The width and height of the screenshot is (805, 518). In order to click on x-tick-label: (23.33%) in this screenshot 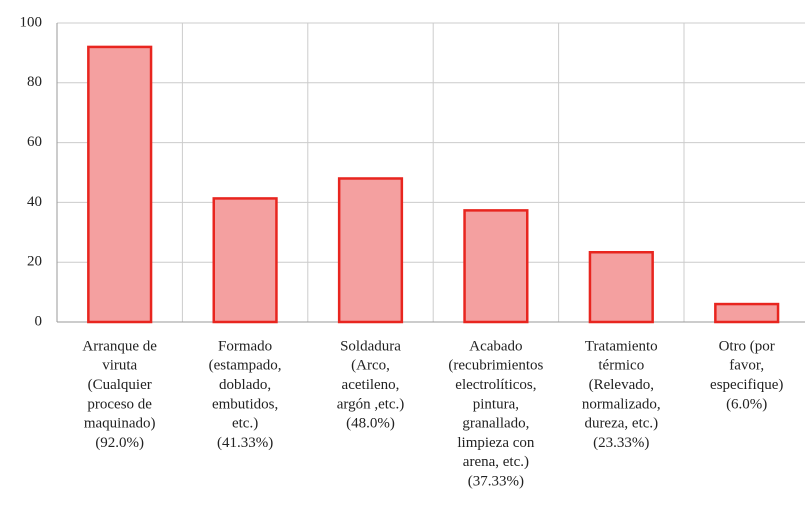, I will do `click(621, 443)`.